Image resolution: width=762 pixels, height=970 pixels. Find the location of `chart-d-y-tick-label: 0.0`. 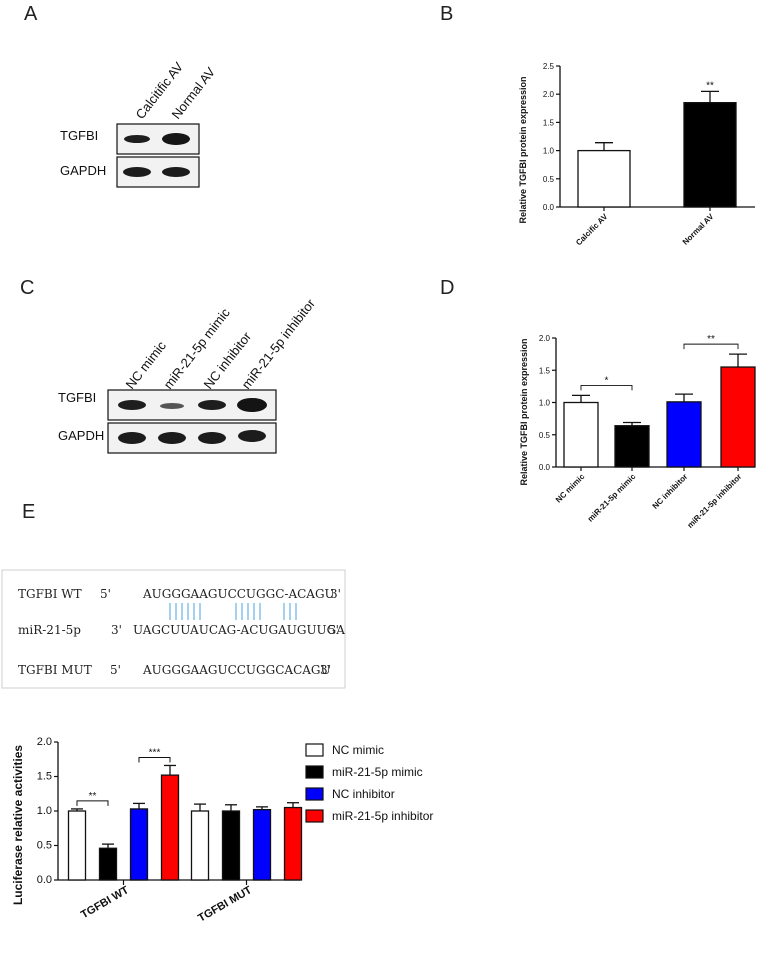

chart-d-y-tick-label: 0.0 is located at coordinates (545, 467).